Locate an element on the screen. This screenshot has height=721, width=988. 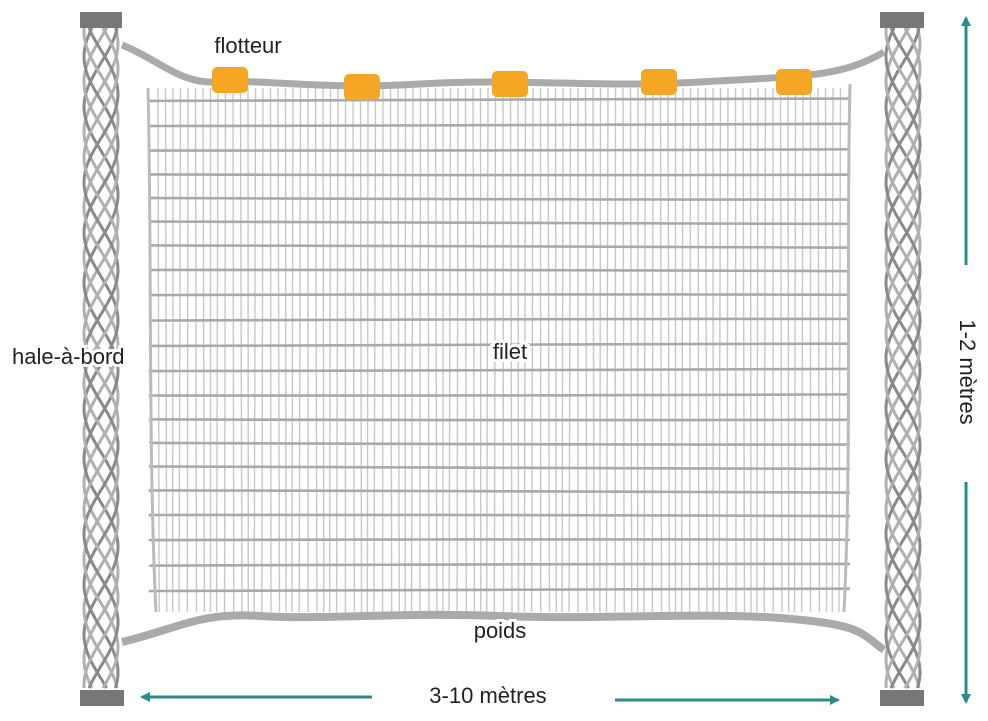
height-label: 1-2 mètres is located at coordinates (967, 371).